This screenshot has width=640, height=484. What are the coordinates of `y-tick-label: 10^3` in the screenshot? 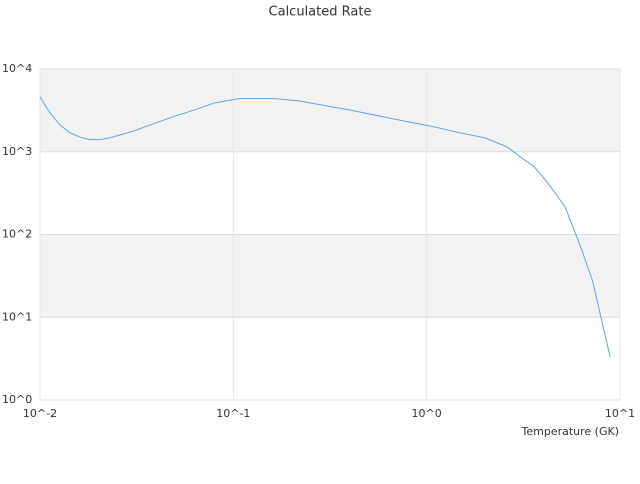 It's located at (17, 151).